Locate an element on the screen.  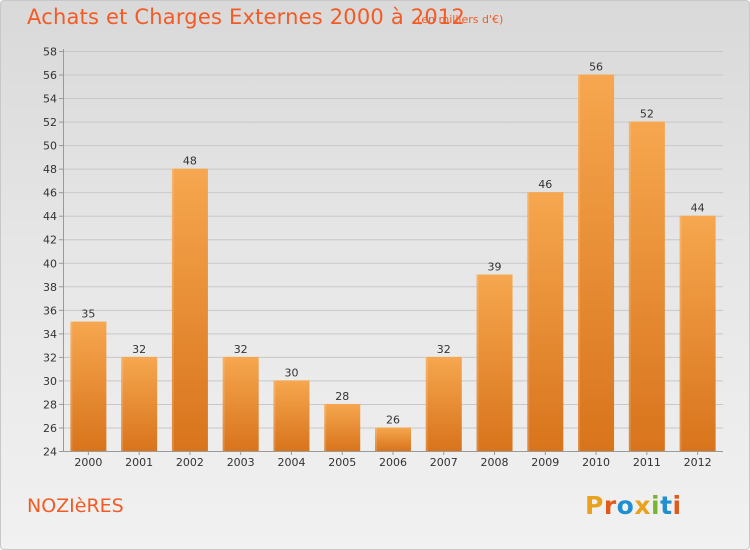
x-tick-label: 2007 is located at coordinates (444, 462).